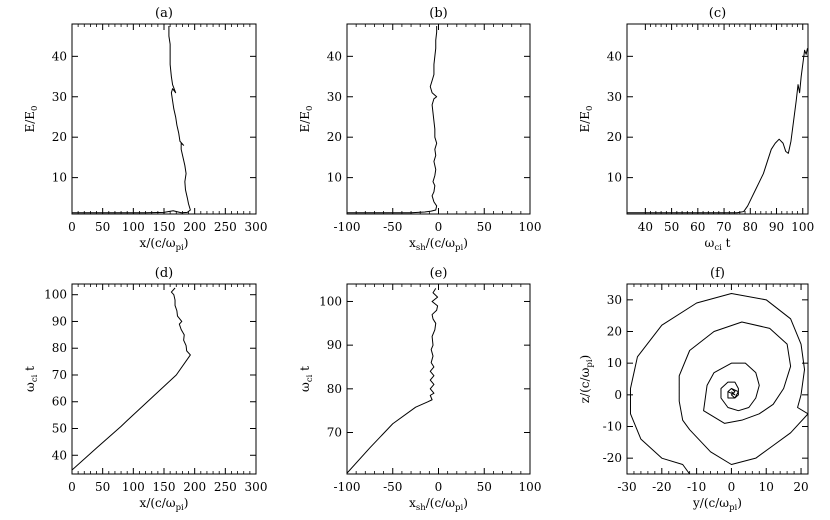  Describe the element at coordinates (696, 487) in the screenshot. I see `panel-f-x-tick-label: -10` at that location.